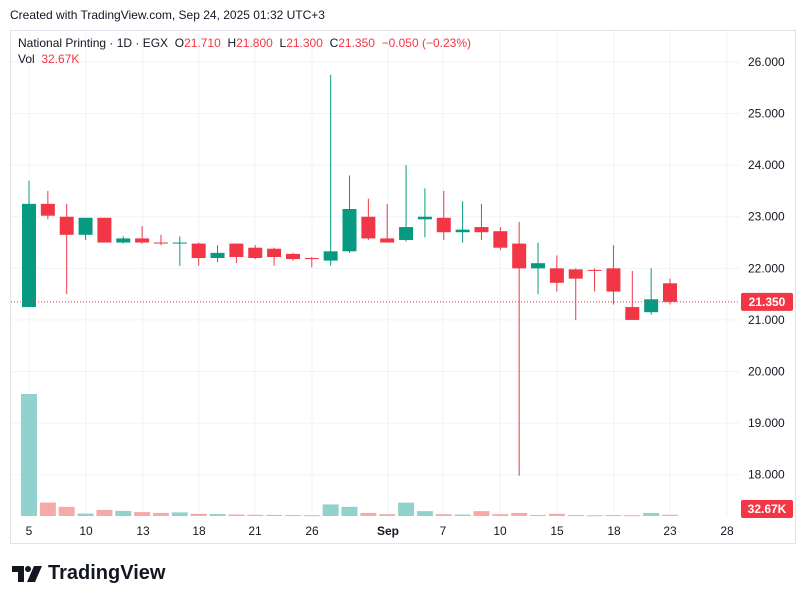 The height and width of the screenshot is (604, 807). I want to click on legend-low-label: L, so click(283, 43).